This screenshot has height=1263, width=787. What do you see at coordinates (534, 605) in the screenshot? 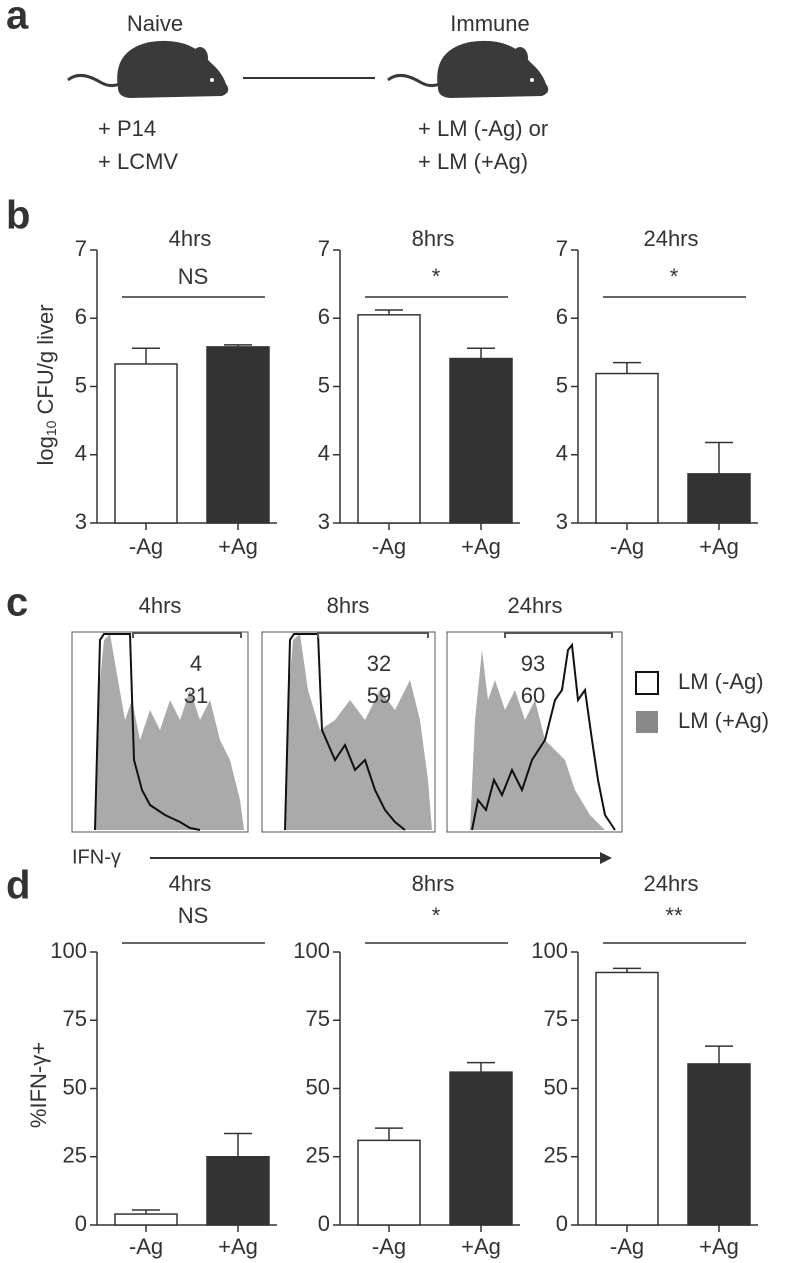
I see `hist-title: 24hrs` at bounding box center [534, 605].